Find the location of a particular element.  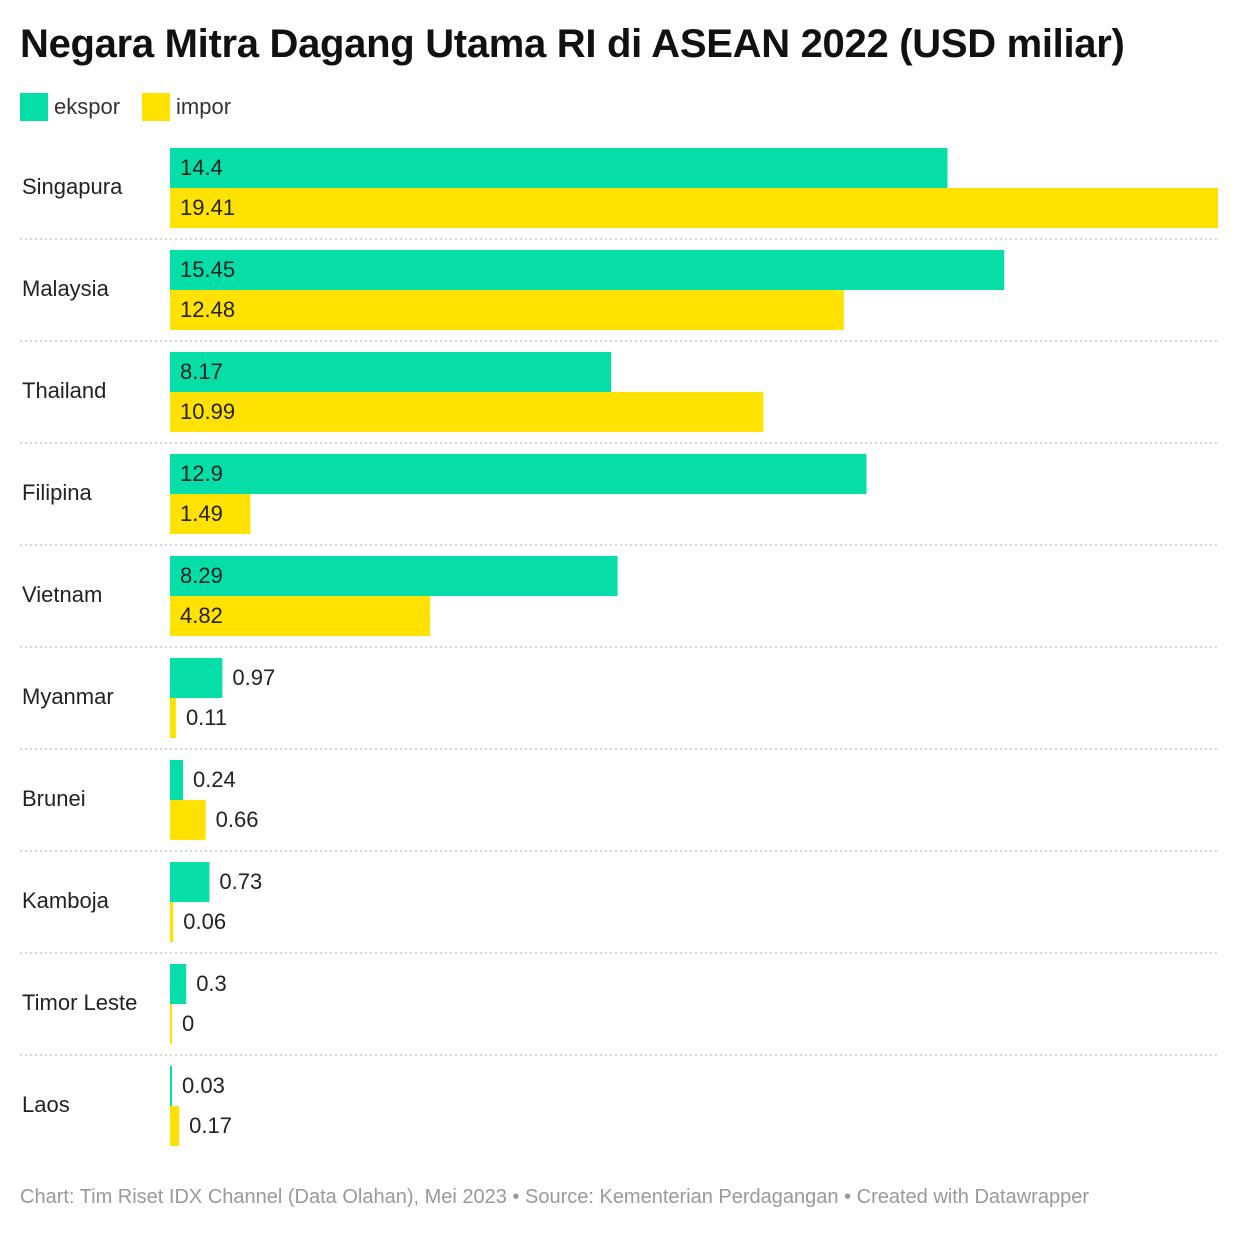

category-label: Filipina is located at coordinates (57, 492).